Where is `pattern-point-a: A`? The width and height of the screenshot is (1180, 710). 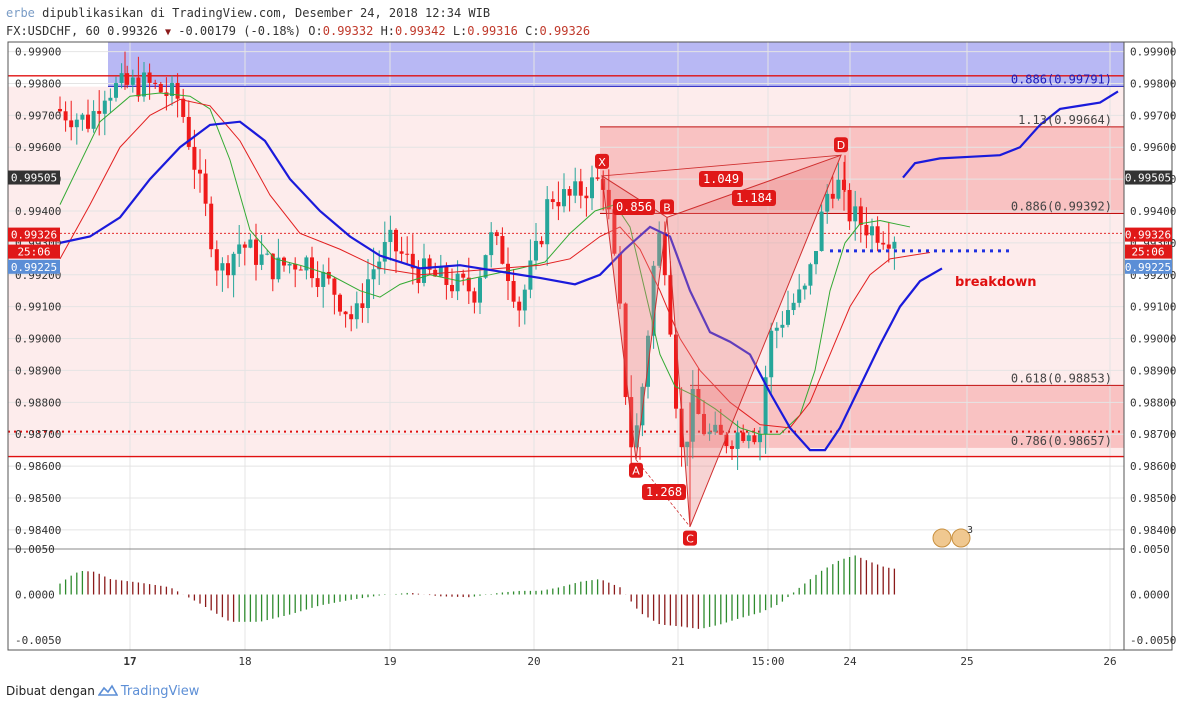 pattern-point-a: A is located at coordinates (636, 471).